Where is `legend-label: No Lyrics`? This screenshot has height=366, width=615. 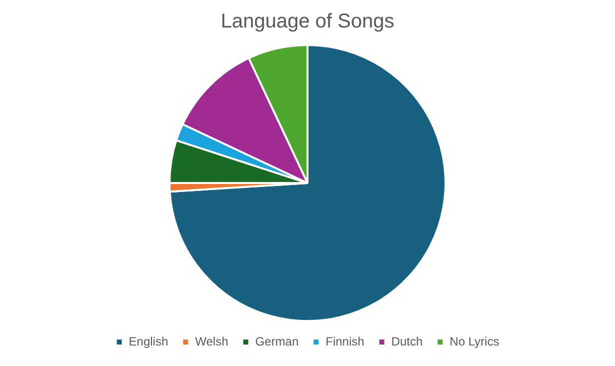 legend-label: No Lyrics is located at coordinates (475, 341).